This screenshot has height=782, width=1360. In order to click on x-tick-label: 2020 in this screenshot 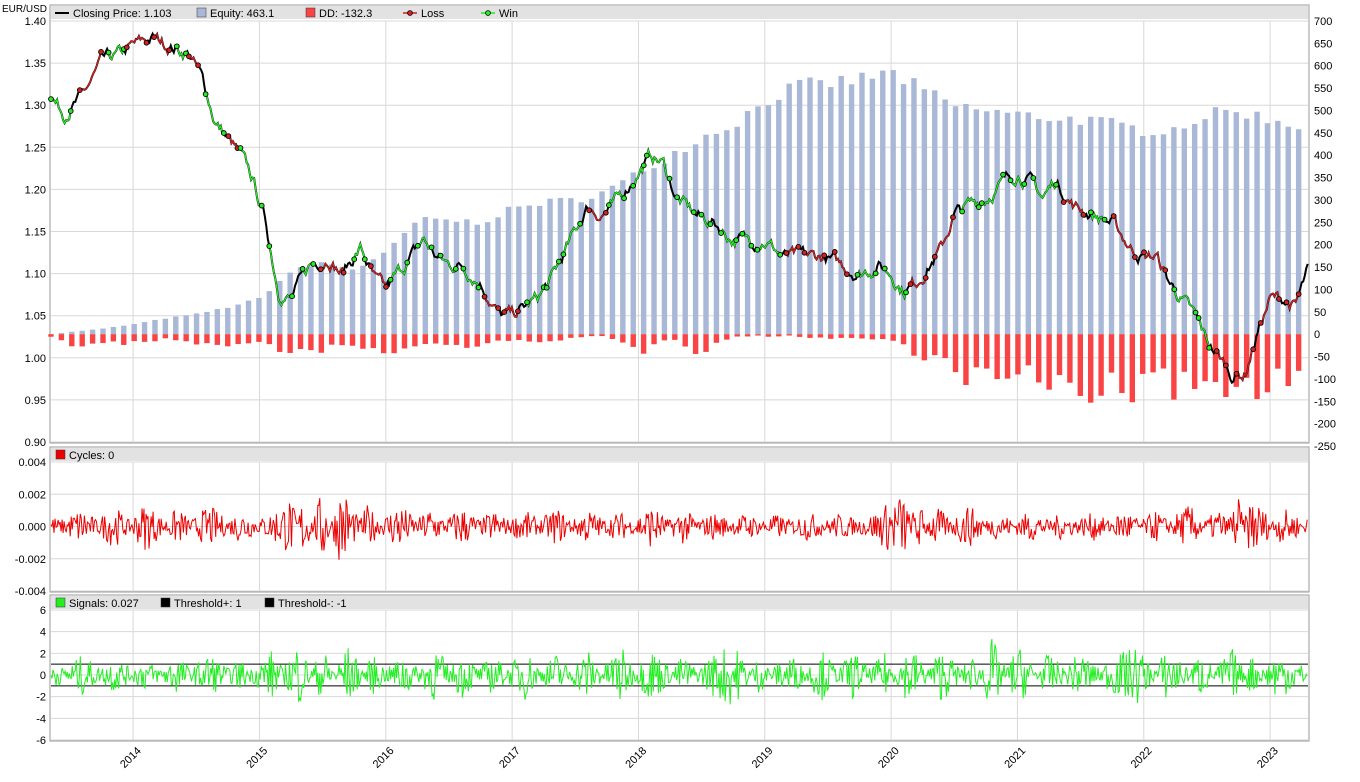, I will do `click(889, 758)`.